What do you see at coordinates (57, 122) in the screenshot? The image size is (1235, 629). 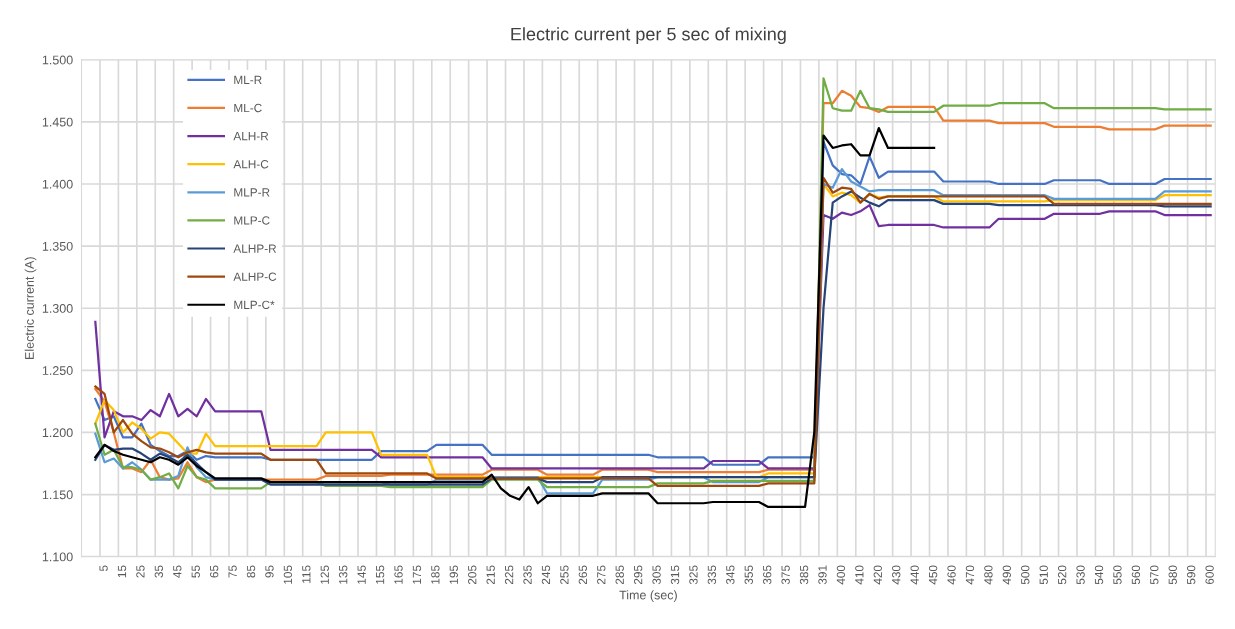 I see `y-tick-label: 1.450` at bounding box center [57, 122].